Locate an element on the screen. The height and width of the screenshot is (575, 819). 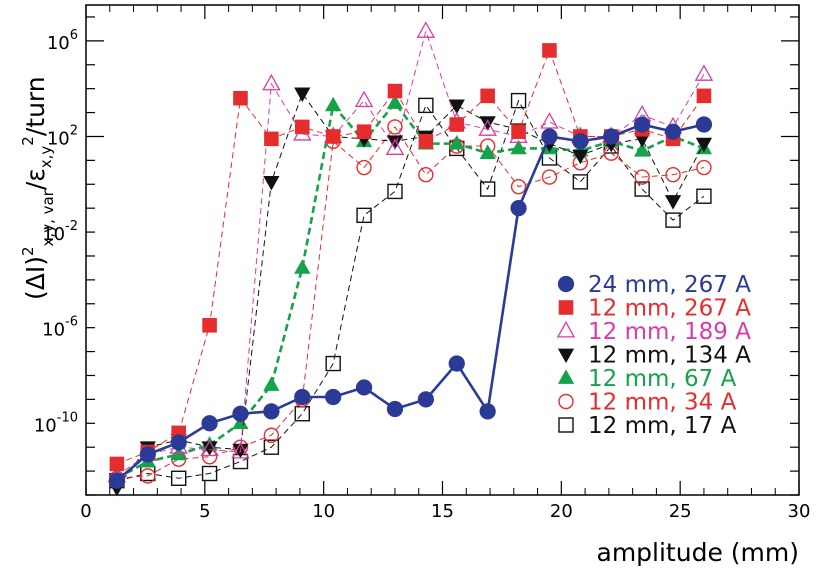
legend-item: 12 mm, 189 A is located at coordinates (653, 332).